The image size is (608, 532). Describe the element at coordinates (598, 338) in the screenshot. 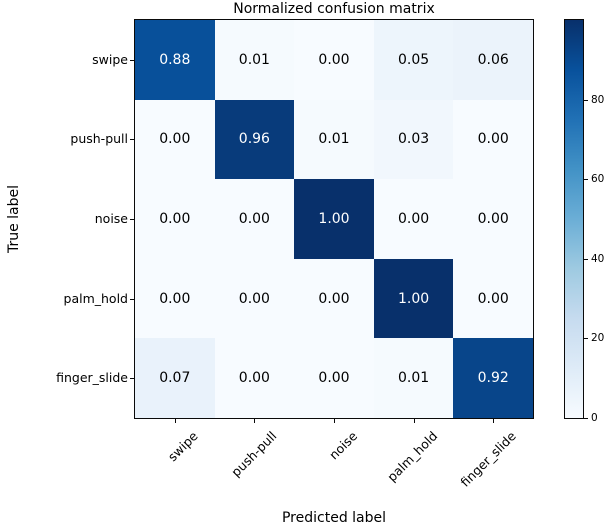

I see `colorbar-tick-label-20: 20` at that location.